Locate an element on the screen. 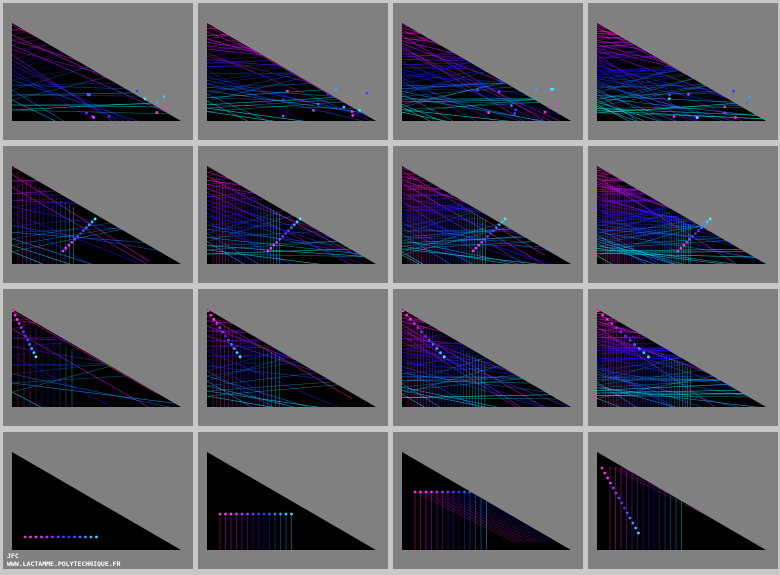  triangle is located at coordinates (291, 358).